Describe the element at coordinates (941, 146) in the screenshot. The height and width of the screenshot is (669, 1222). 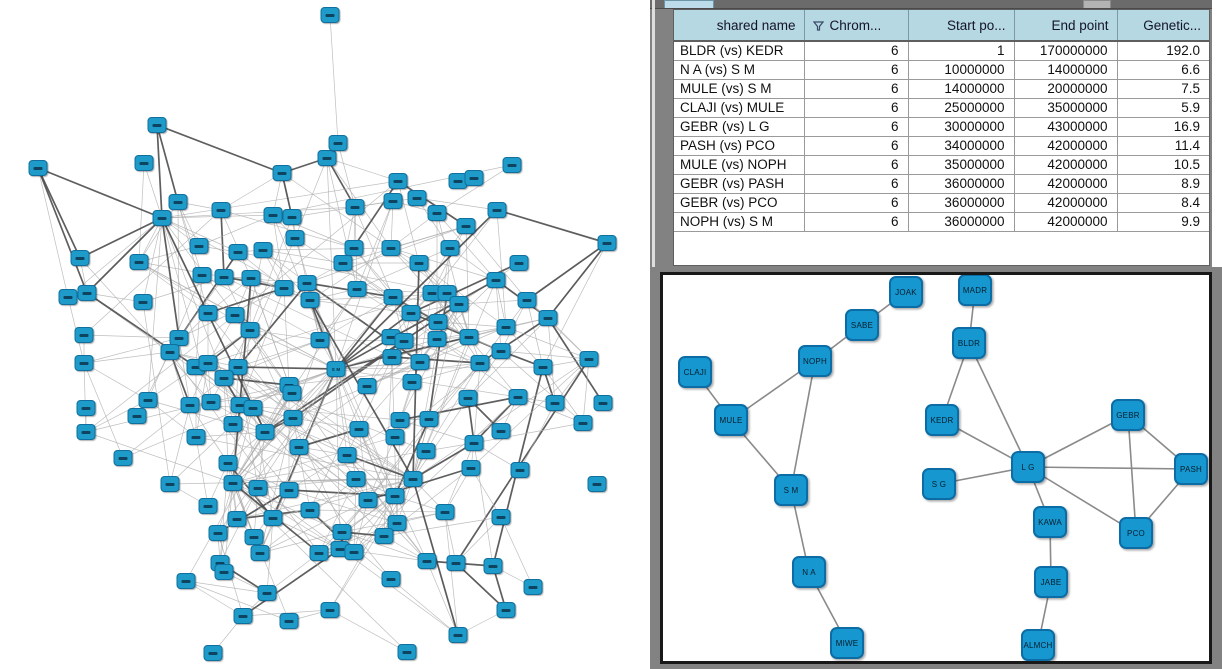
I see `table-row: PASH (vs) PCO 6 34000000 42000000 11.4` at that location.